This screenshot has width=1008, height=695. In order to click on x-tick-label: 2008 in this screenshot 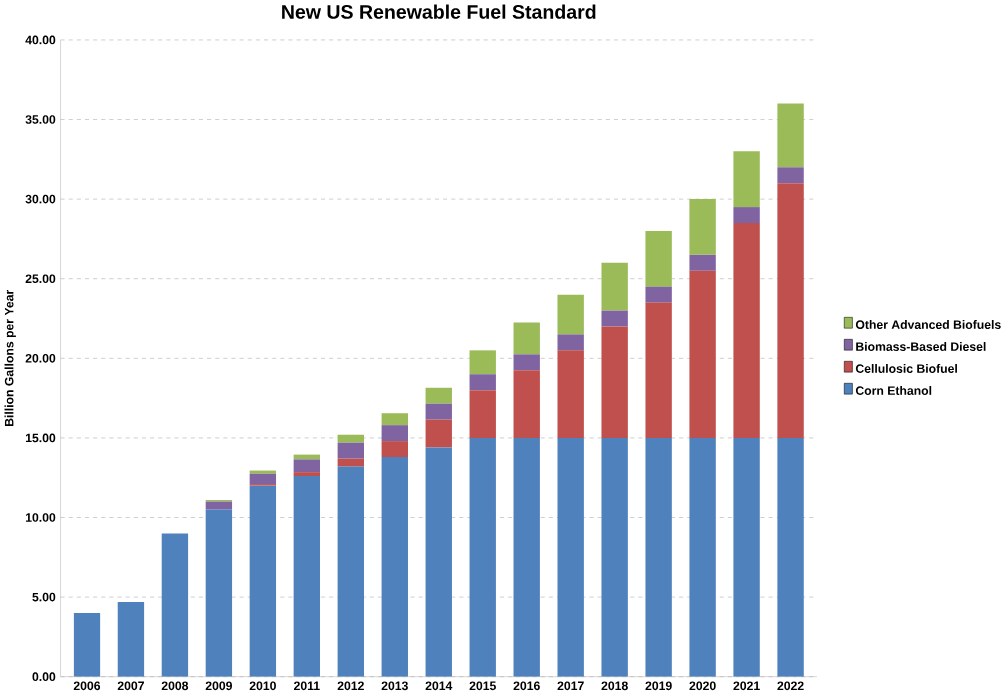, I will do `click(175, 686)`.